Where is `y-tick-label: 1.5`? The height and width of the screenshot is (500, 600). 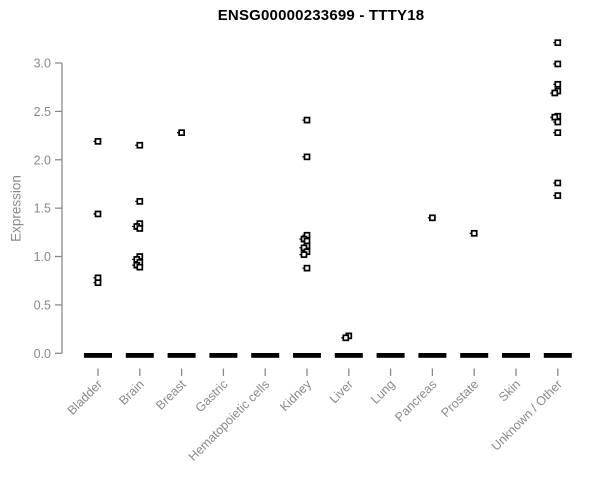
y-tick-label: 1.5 is located at coordinates (42, 209).